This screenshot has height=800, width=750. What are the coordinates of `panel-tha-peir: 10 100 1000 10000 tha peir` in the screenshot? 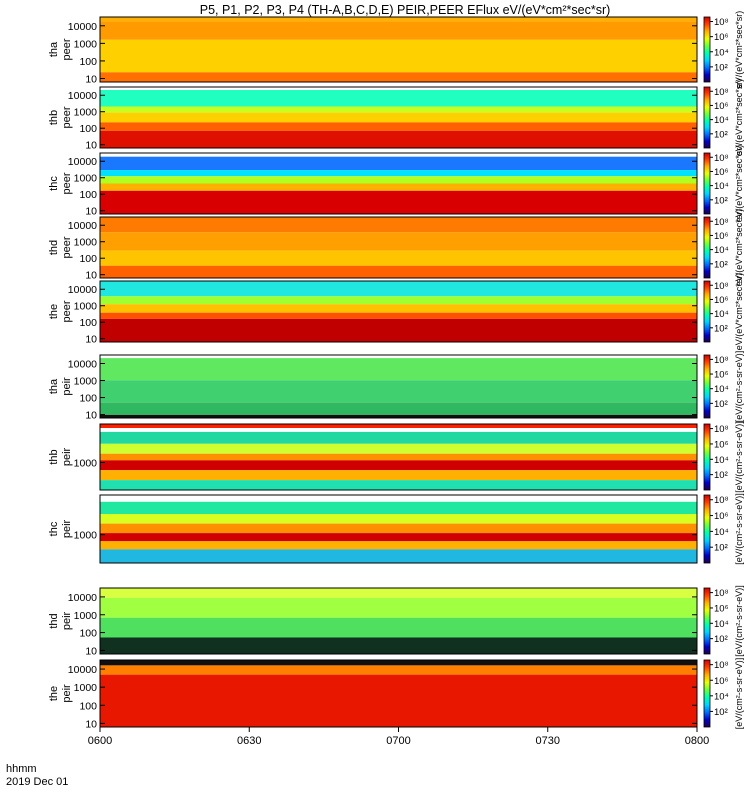 It's located at (373, 388).